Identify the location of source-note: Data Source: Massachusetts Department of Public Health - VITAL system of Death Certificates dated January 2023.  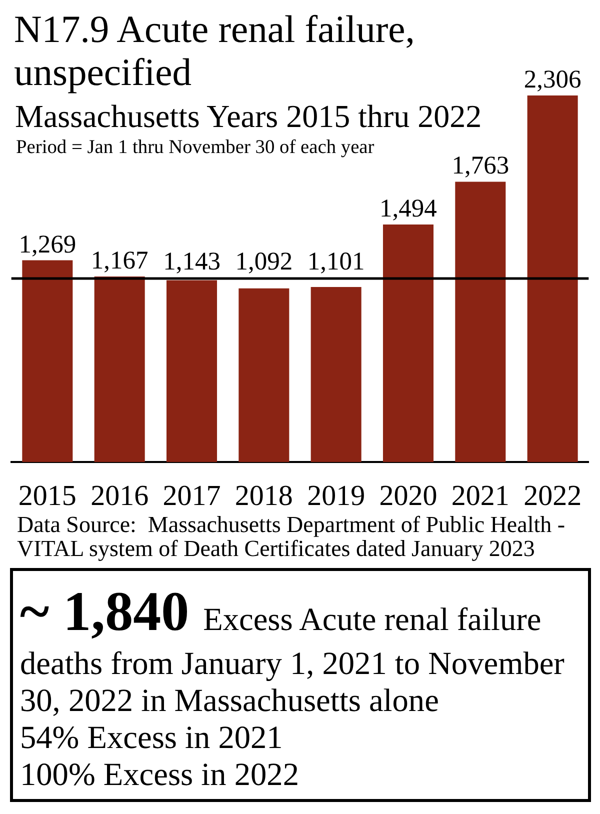
(291, 536).